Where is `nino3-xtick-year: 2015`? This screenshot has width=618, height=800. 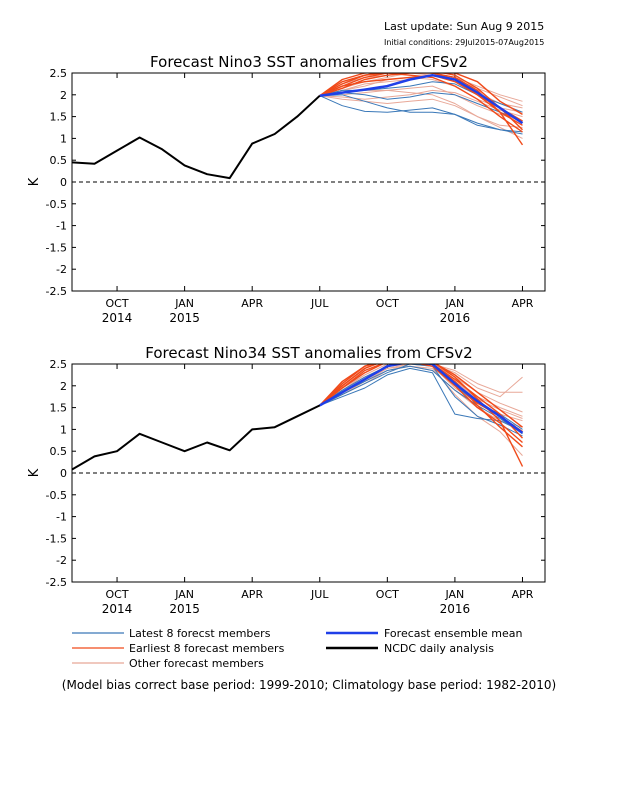
nino3-xtick-year: 2015 is located at coordinates (184, 318).